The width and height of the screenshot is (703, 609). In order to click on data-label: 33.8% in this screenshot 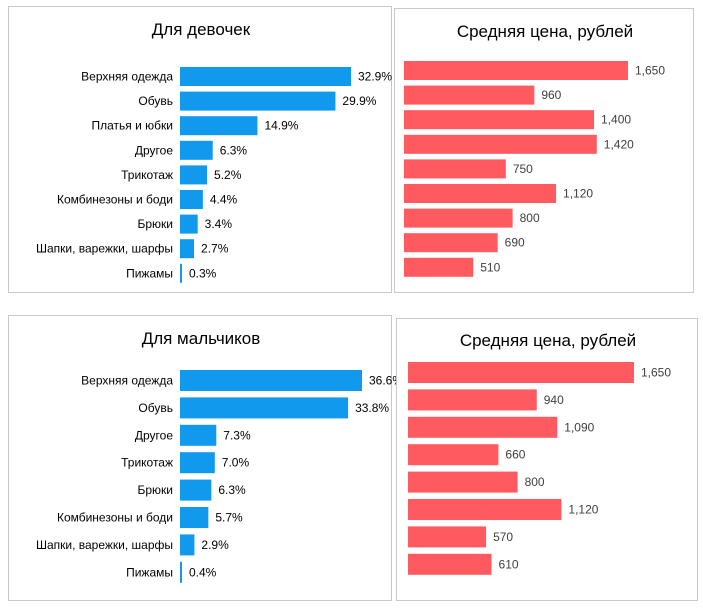, I will do `click(372, 408)`.